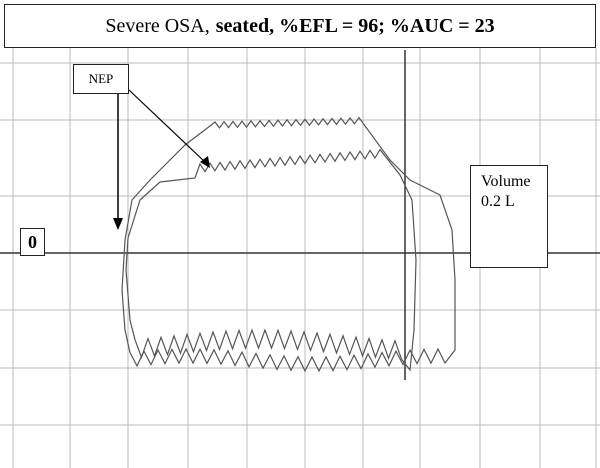  What do you see at coordinates (101, 79) in the screenshot?
I see `nep-label: NEP` at bounding box center [101, 79].